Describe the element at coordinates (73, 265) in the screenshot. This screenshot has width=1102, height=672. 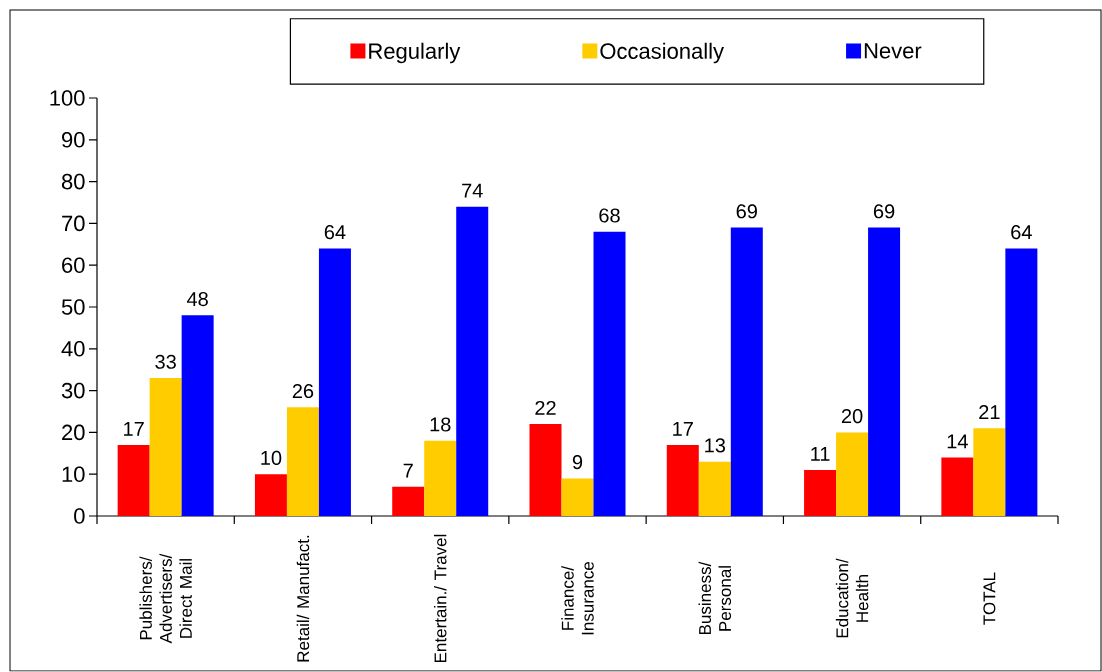
I see `y-tick-label: 60` at that location.